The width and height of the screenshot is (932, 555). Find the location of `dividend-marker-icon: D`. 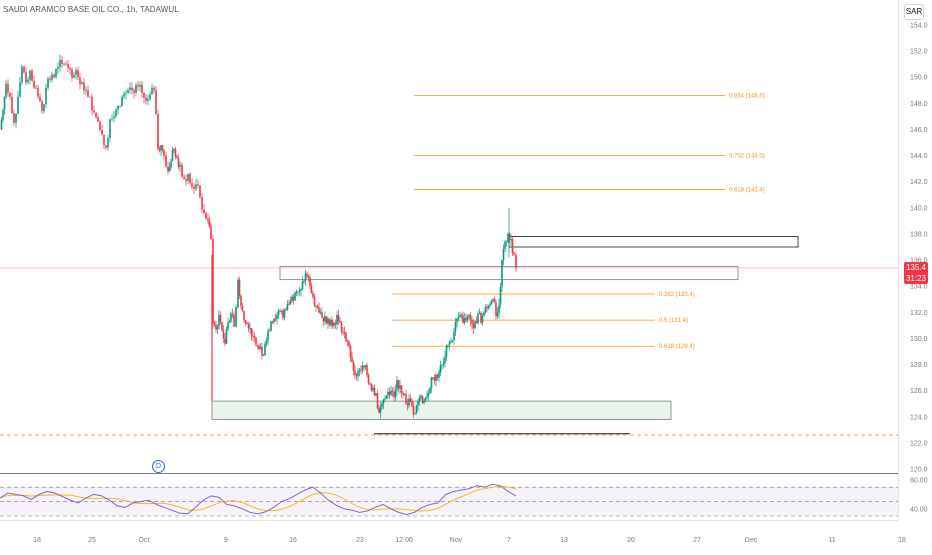

dividend-marker-icon: D is located at coordinates (158, 466).